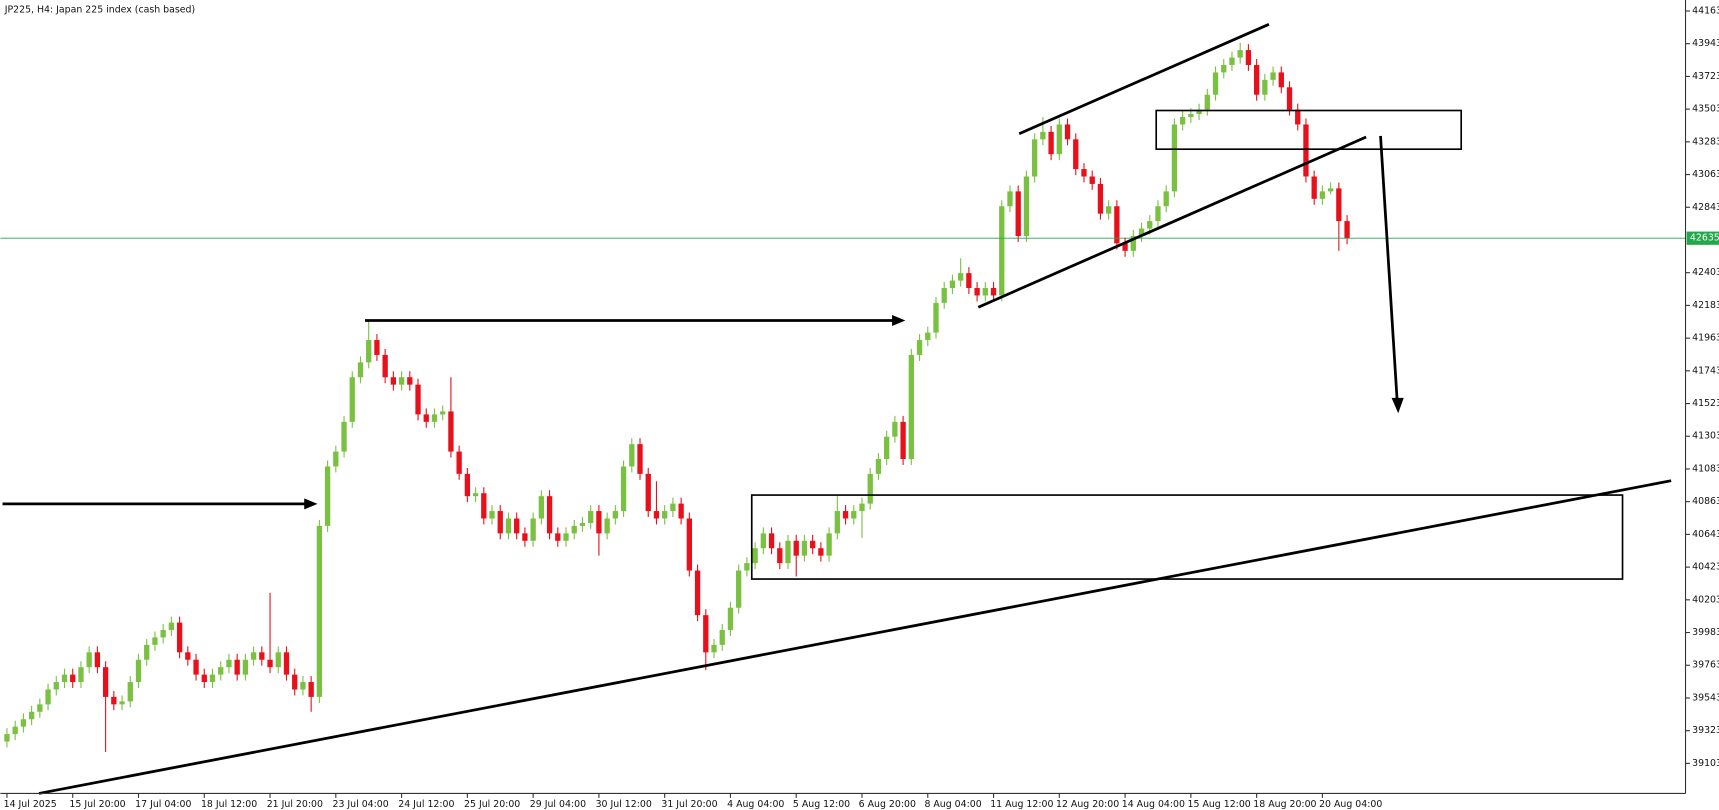 The width and height of the screenshot is (1719, 810). I want to click on x-tick-label: 14 Jul 2025, so click(30, 804).